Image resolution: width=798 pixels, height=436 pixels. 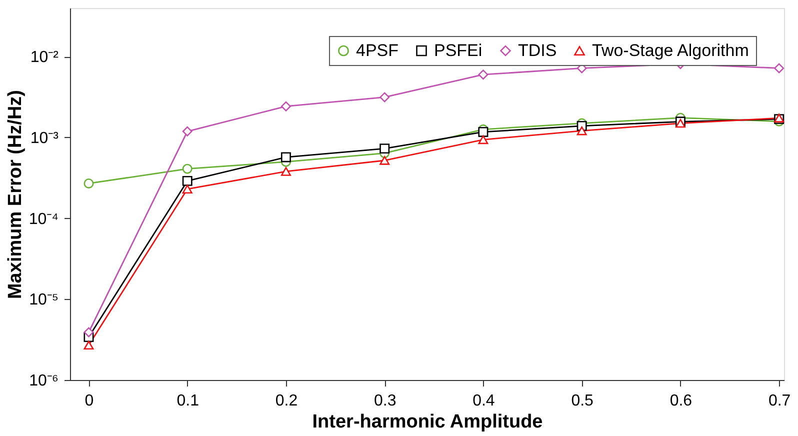 What do you see at coordinates (45, 57) in the screenshot?
I see `y-tick-label: 10⁻²` at bounding box center [45, 57].